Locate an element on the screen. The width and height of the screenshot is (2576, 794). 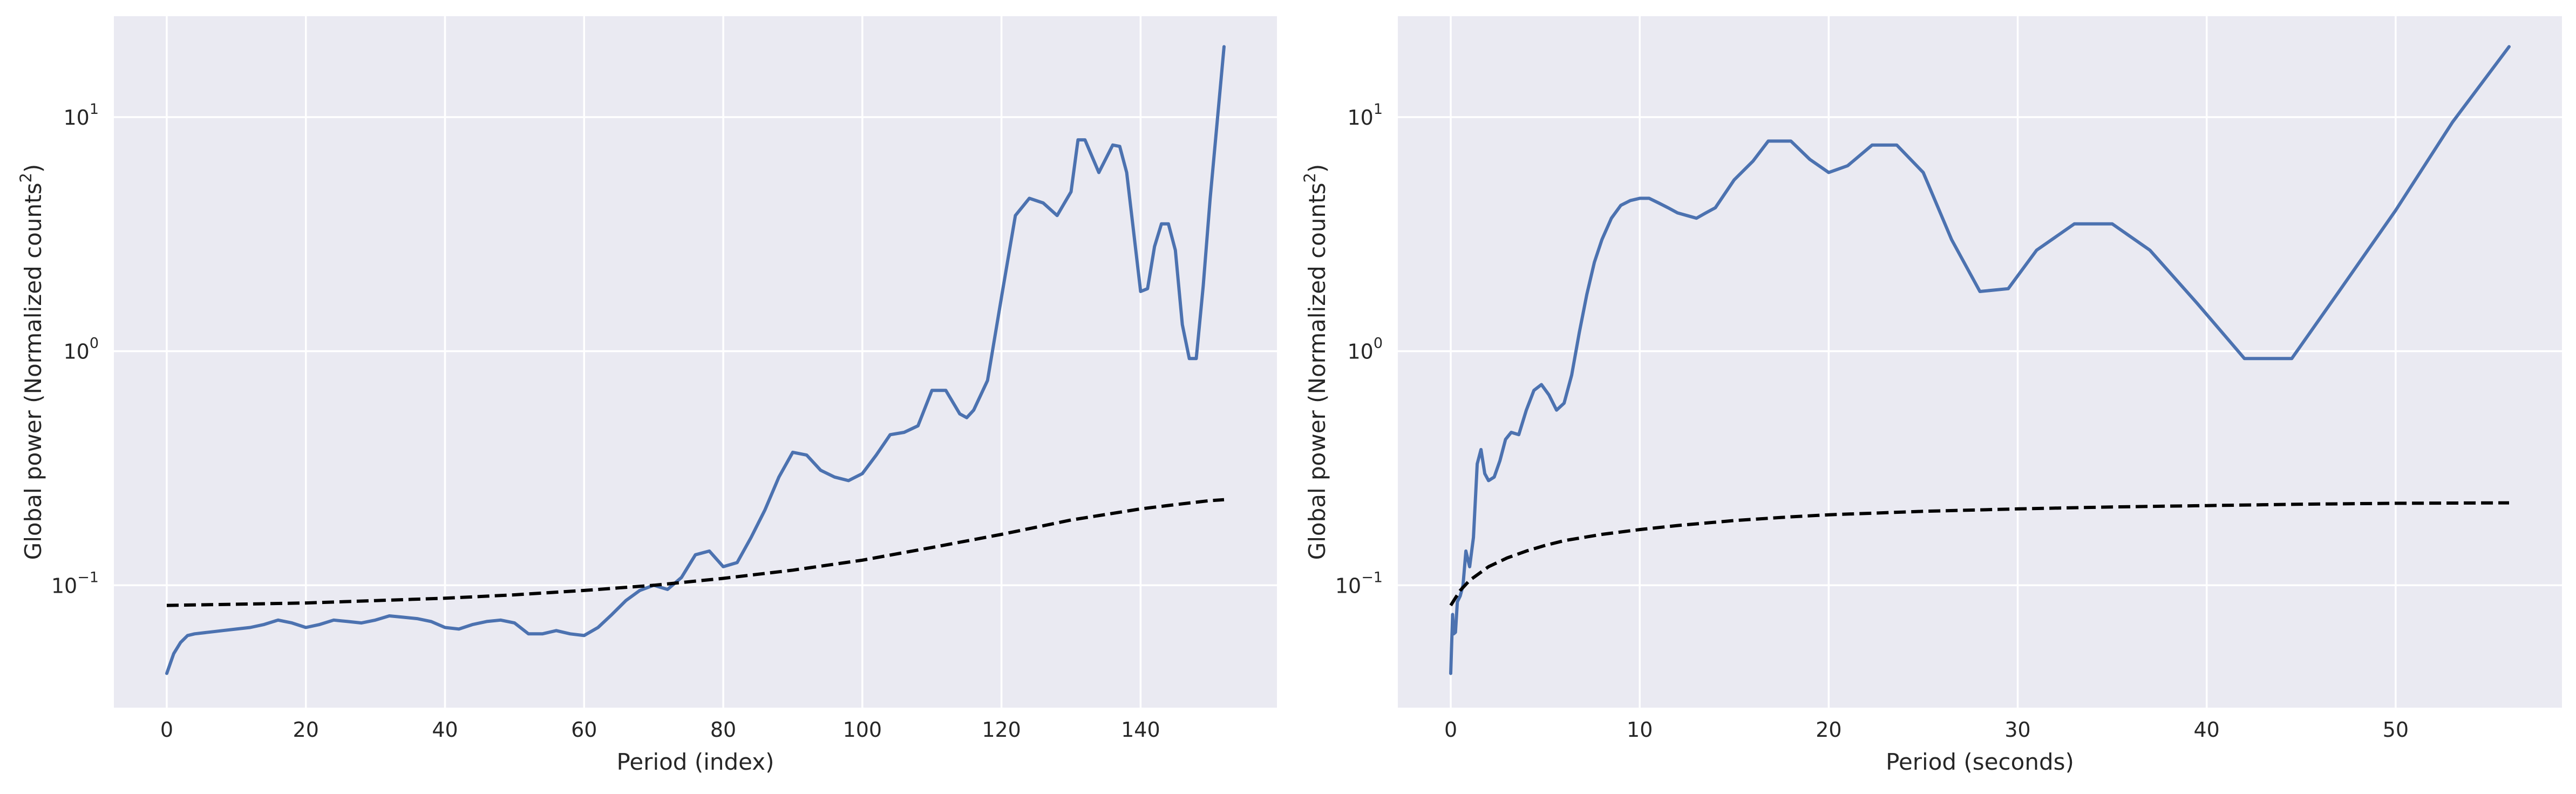
right-x-tick-label: 0 is located at coordinates (1450, 730).